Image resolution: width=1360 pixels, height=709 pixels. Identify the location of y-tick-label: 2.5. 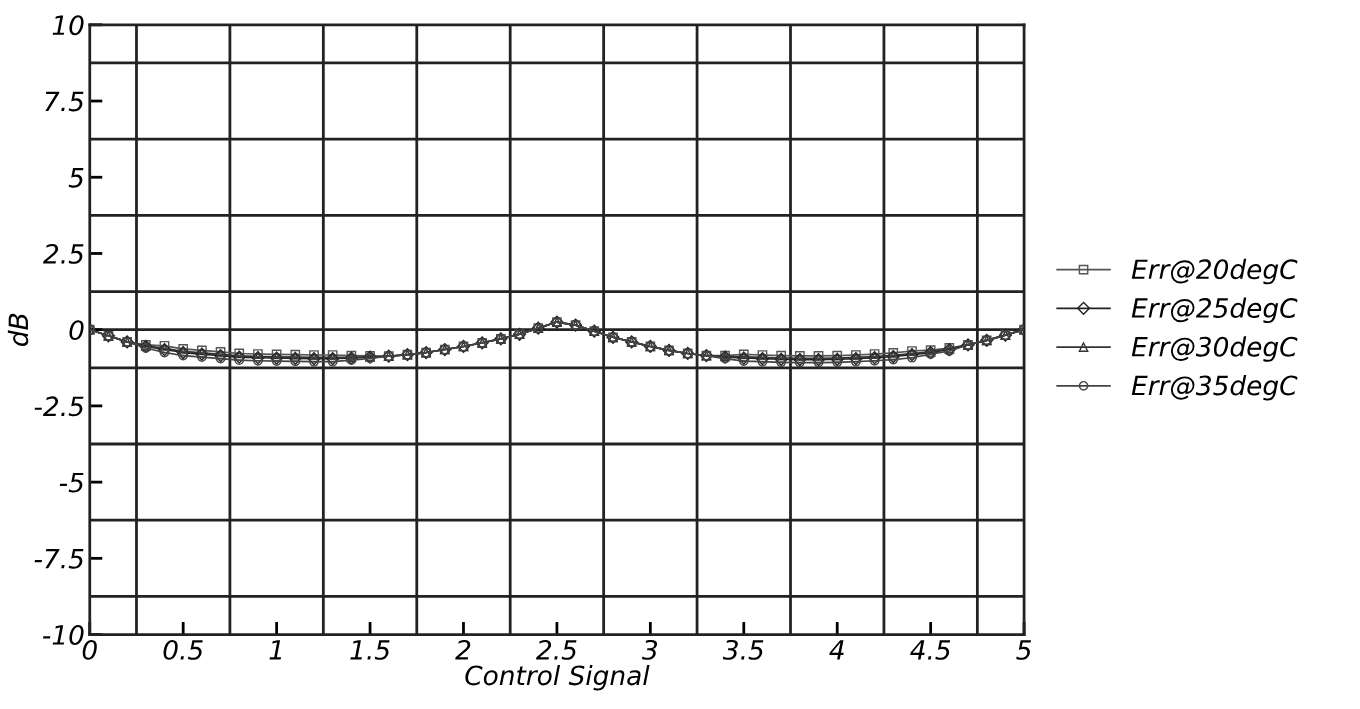
(63, 253).